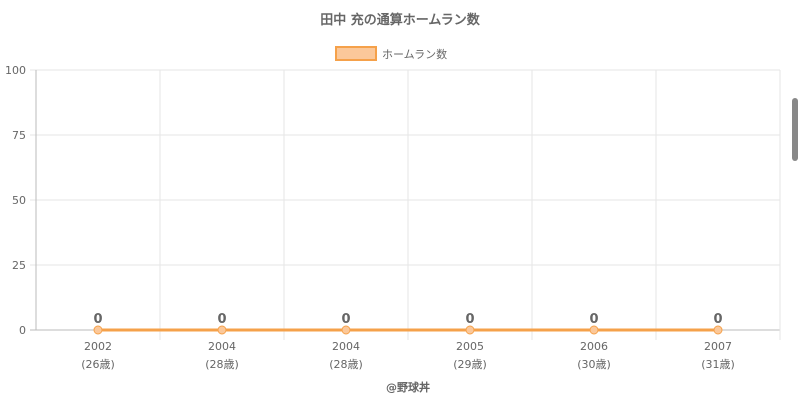  Describe the element at coordinates (594, 364) in the screenshot. I see `x-tick-sublabel: (30歳)` at that location.